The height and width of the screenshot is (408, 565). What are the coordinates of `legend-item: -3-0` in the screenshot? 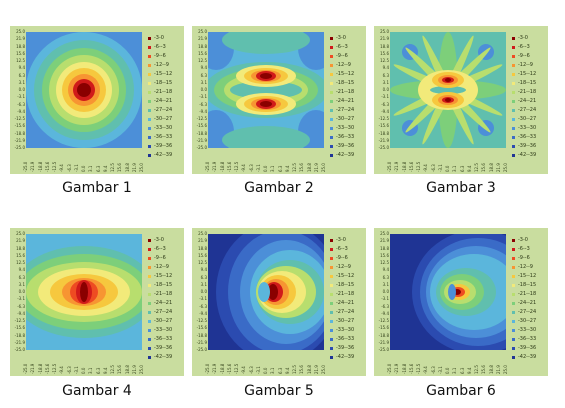 It's located at (529, 38).